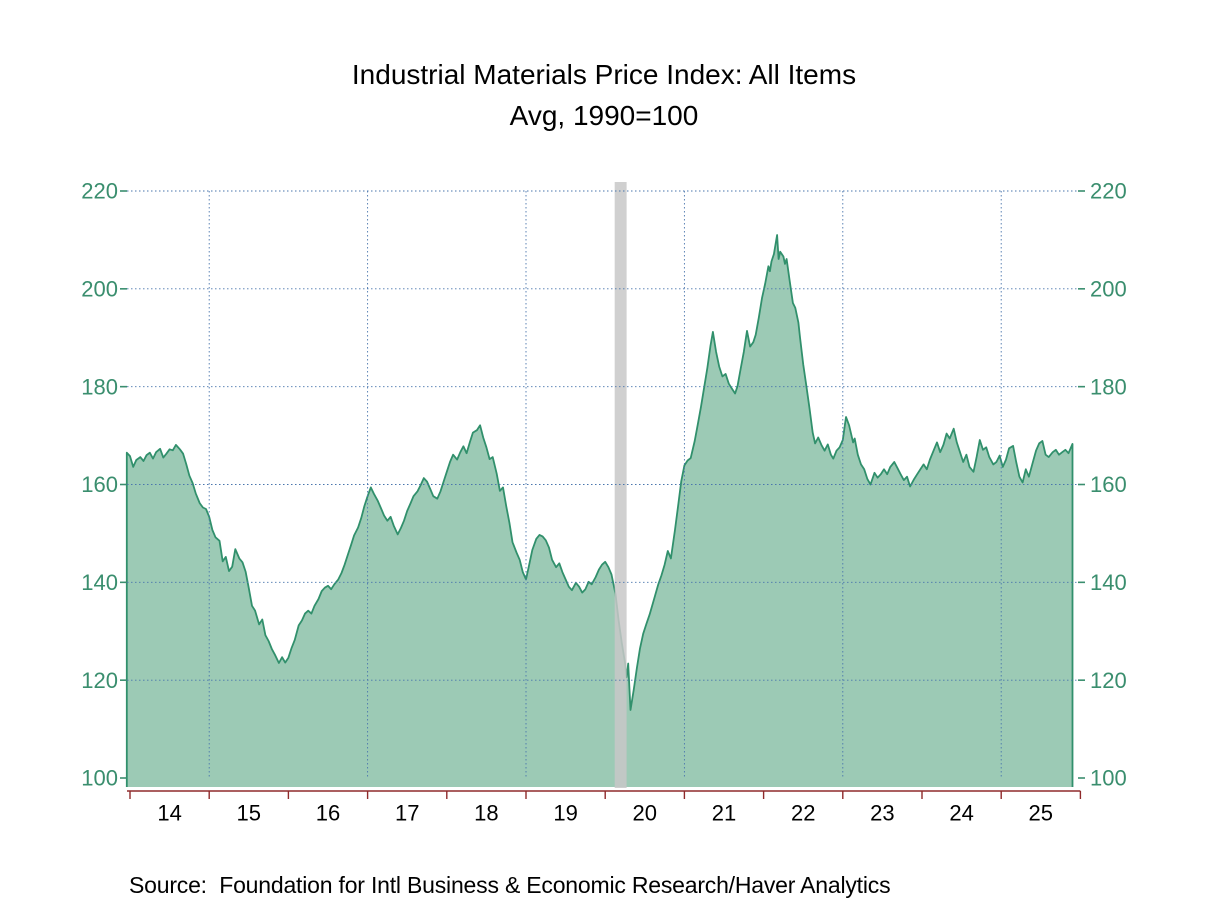  Describe the element at coordinates (486, 813) in the screenshot. I see `x-axis-label-18: 18` at that location.